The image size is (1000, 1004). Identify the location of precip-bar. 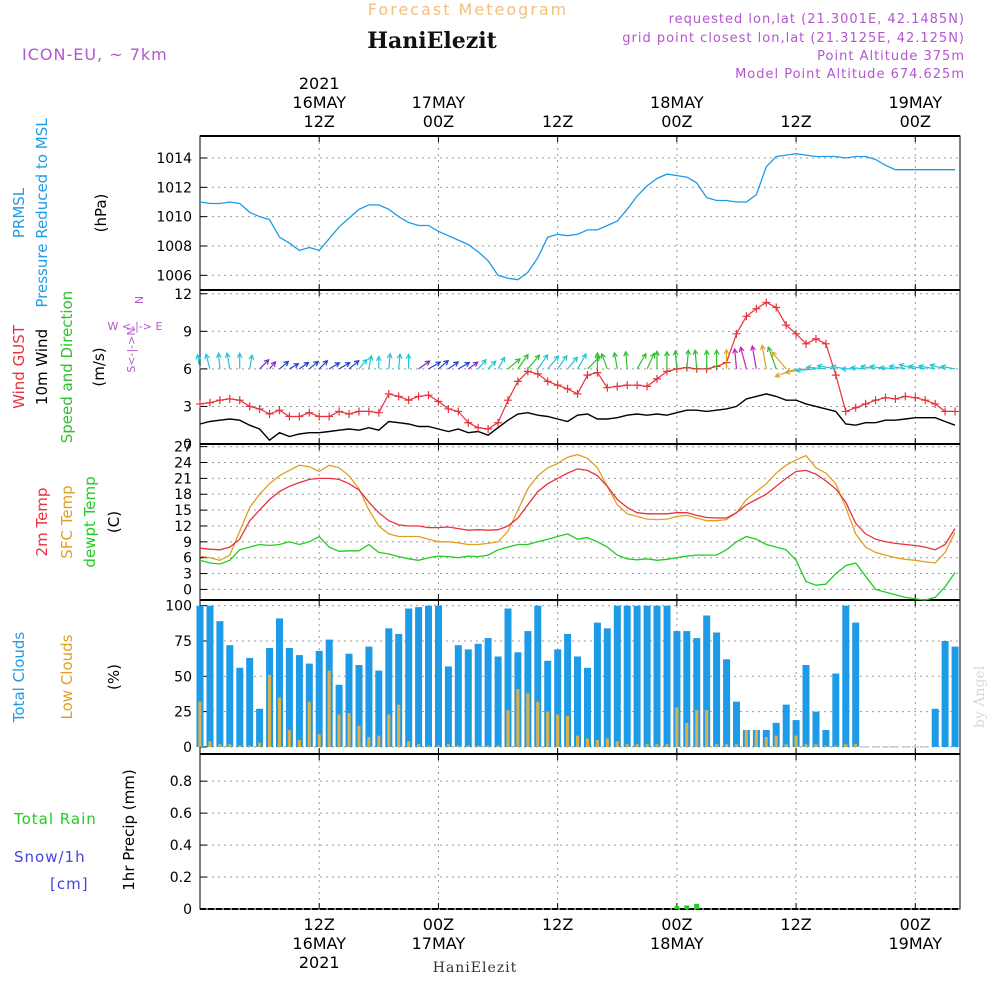
(677, 907).